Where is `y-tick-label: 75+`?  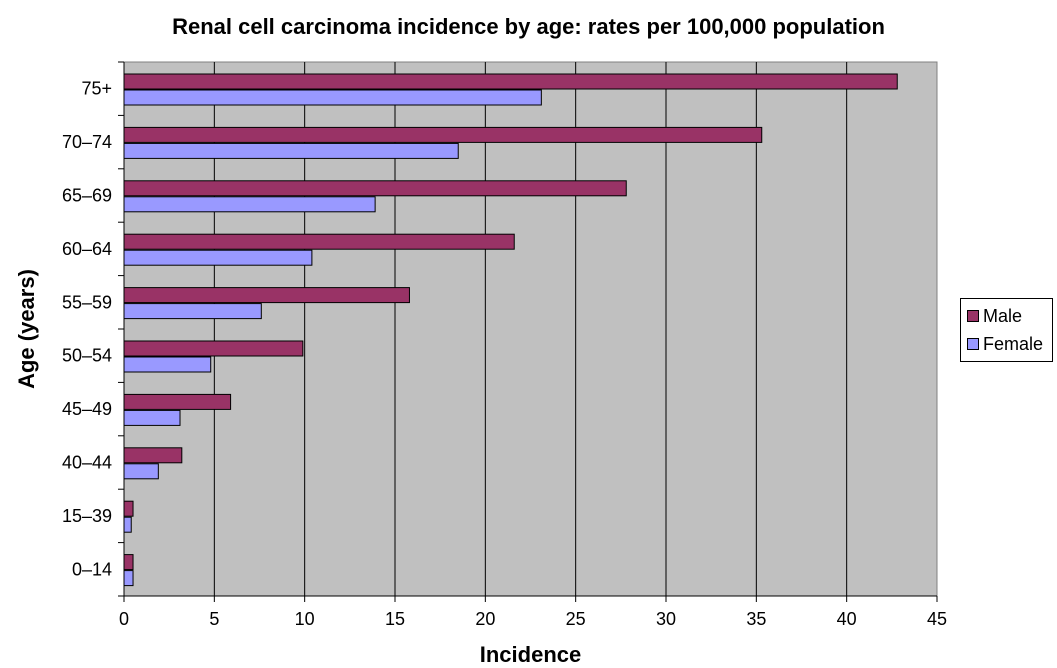 y-tick-label: 75+ is located at coordinates (96, 89).